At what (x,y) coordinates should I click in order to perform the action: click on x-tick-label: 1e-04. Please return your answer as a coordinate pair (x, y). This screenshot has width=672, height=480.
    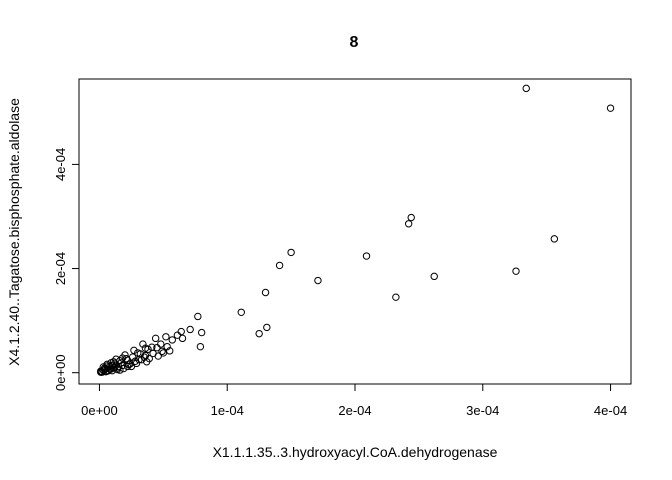
    Looking at the image, I should click on (227, 410).